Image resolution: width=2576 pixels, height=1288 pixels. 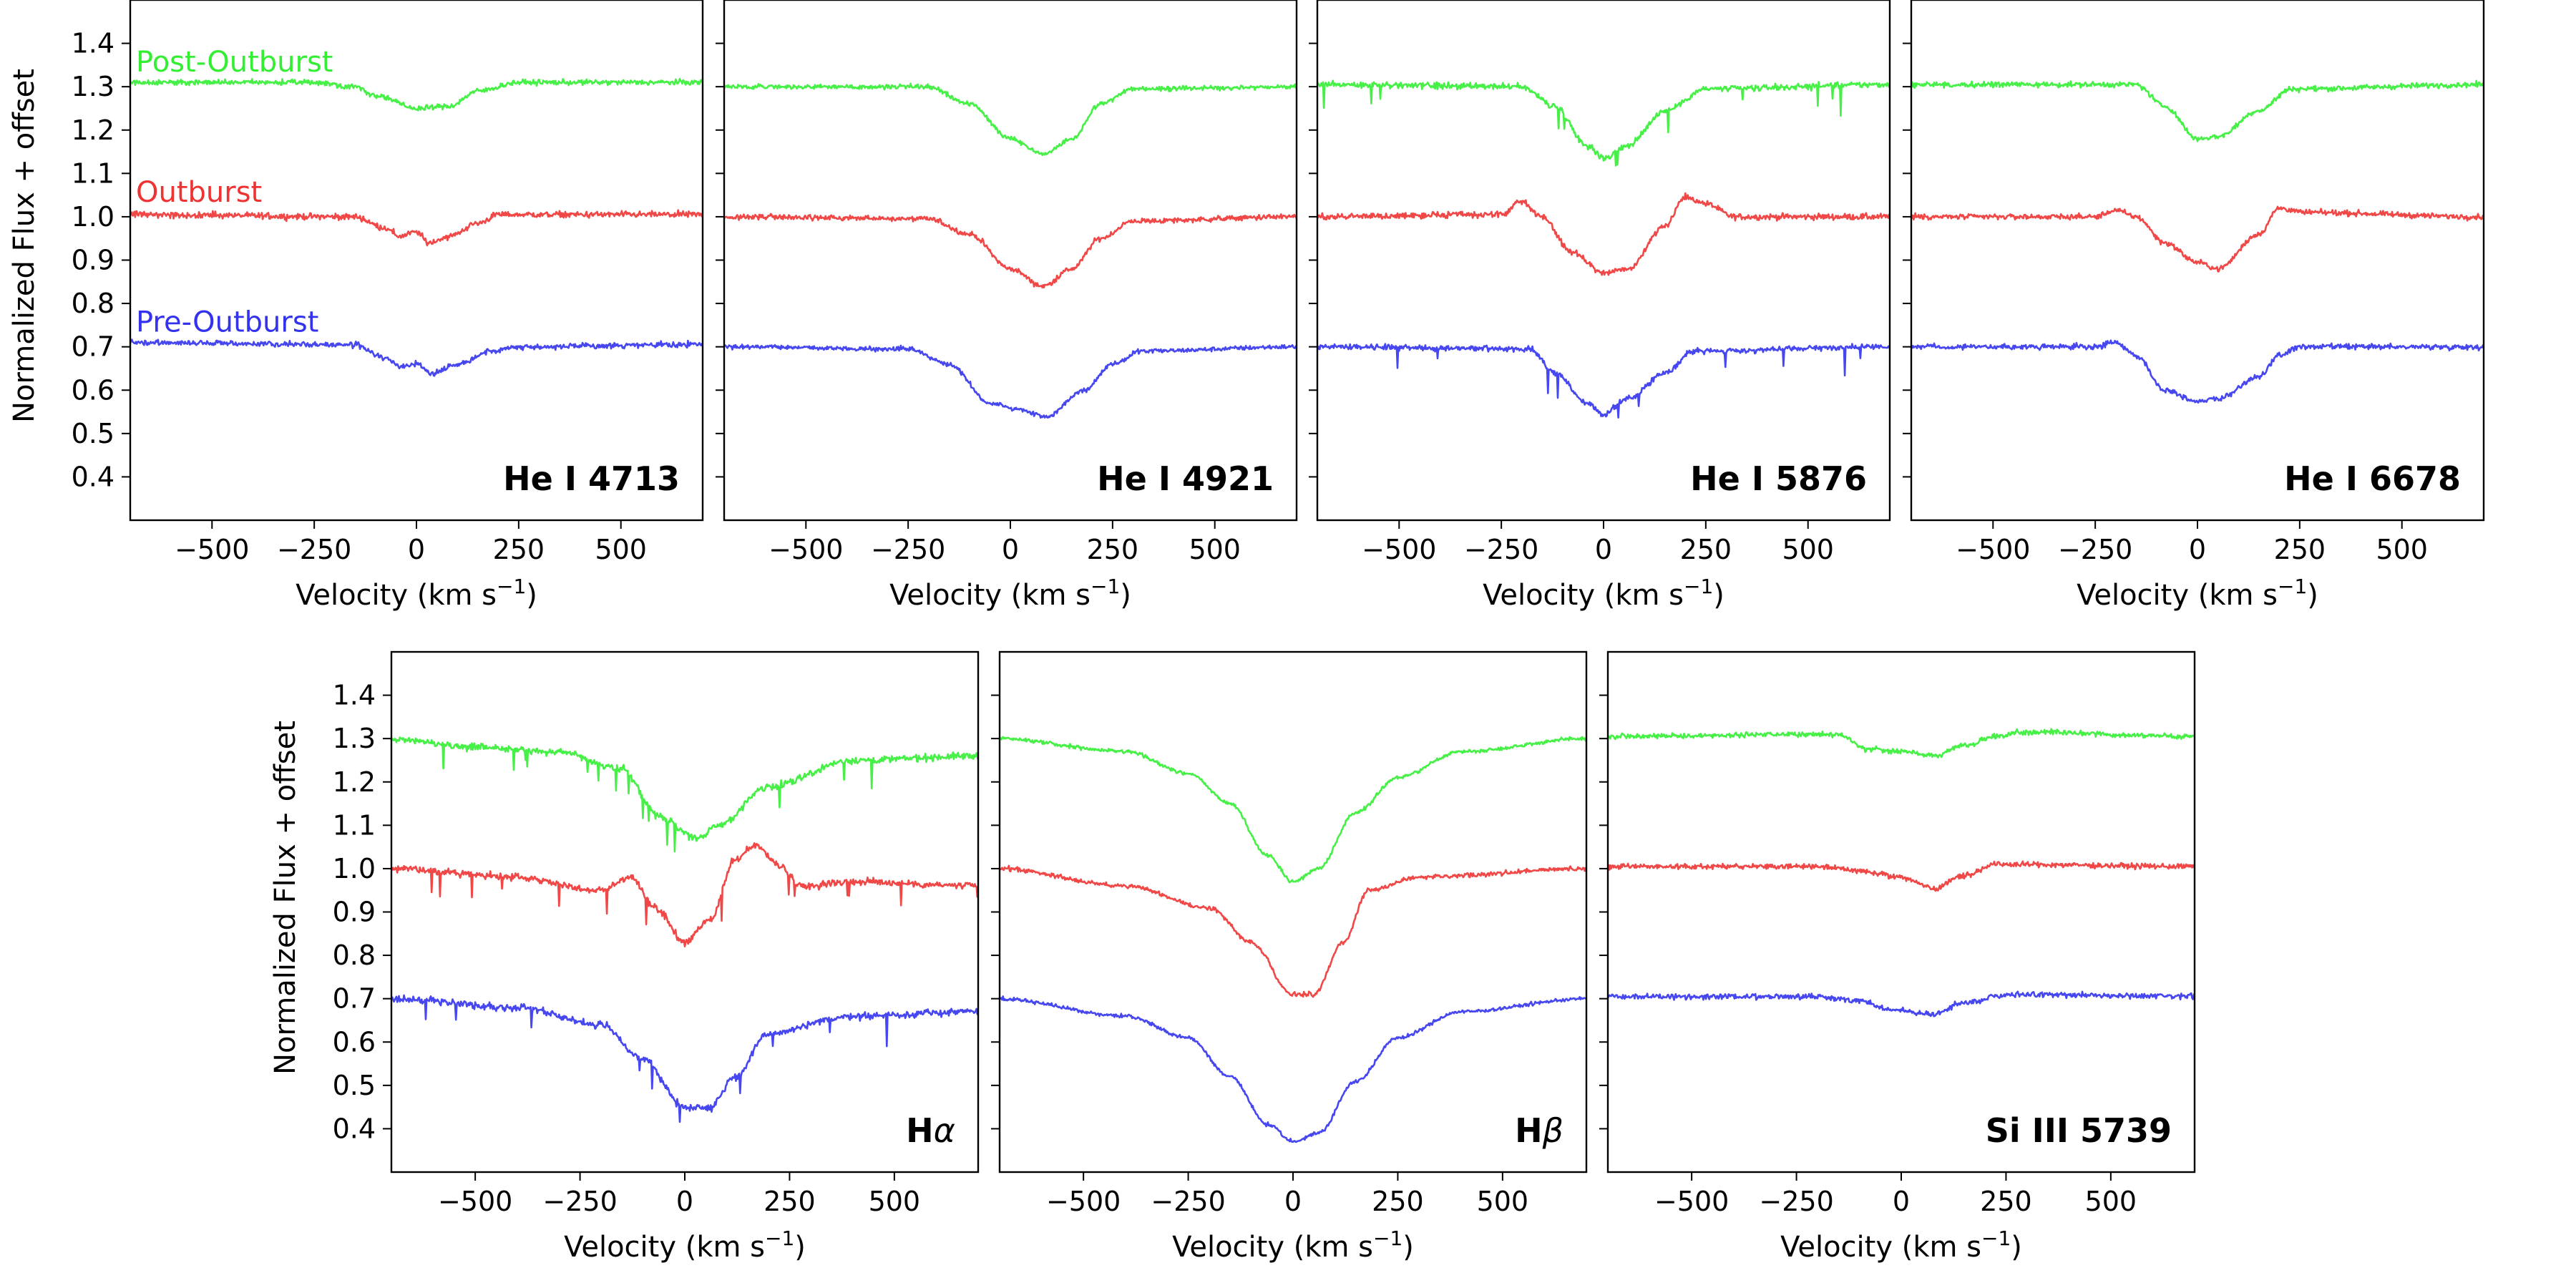 I want to click on panel-title-halpha: Hα, so click(x=930, y=1130).